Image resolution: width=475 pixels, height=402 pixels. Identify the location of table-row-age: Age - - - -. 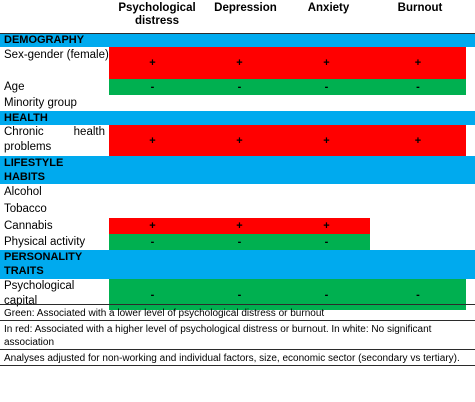
(237, 87).